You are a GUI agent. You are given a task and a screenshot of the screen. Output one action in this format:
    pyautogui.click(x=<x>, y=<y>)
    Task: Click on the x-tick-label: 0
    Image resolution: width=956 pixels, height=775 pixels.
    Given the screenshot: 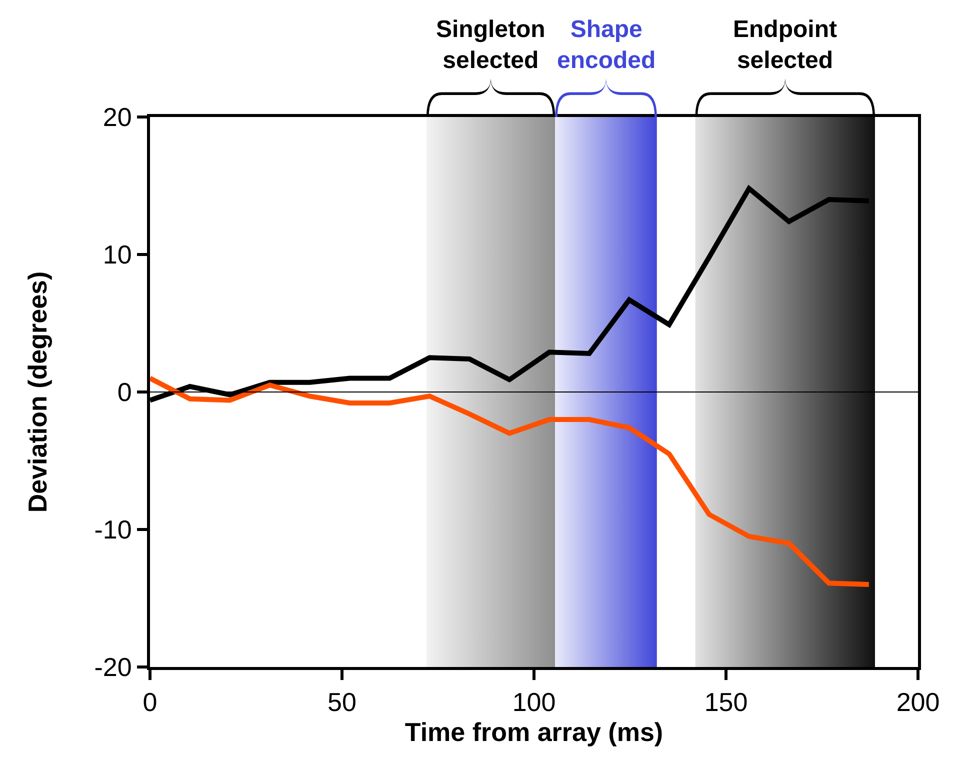 What is the action you would take?
    pyautogui.click(x=150, y=702)
    